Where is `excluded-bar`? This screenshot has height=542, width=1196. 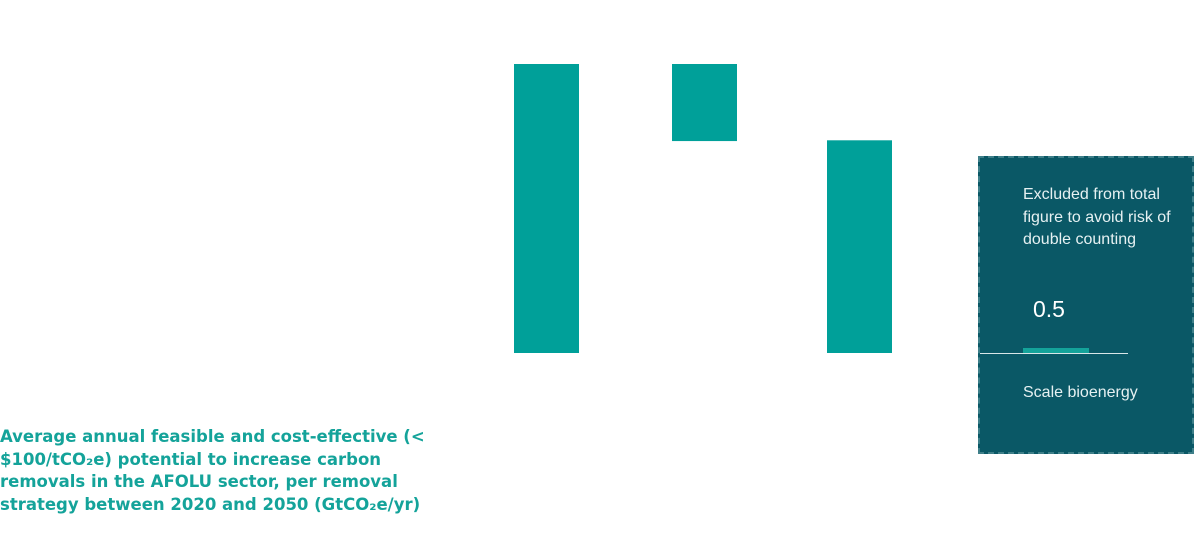 excluded-bar is located at coordinates (1056, 350).